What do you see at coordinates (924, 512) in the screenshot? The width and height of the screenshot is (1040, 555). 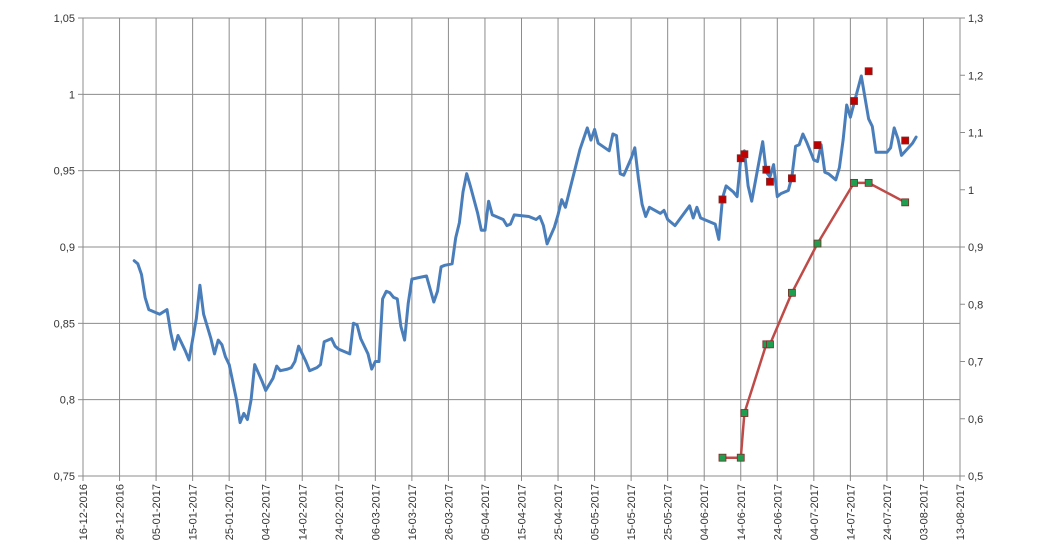 I see `x-tick-label: 03-08-2017` at bounding box center [924, 512].